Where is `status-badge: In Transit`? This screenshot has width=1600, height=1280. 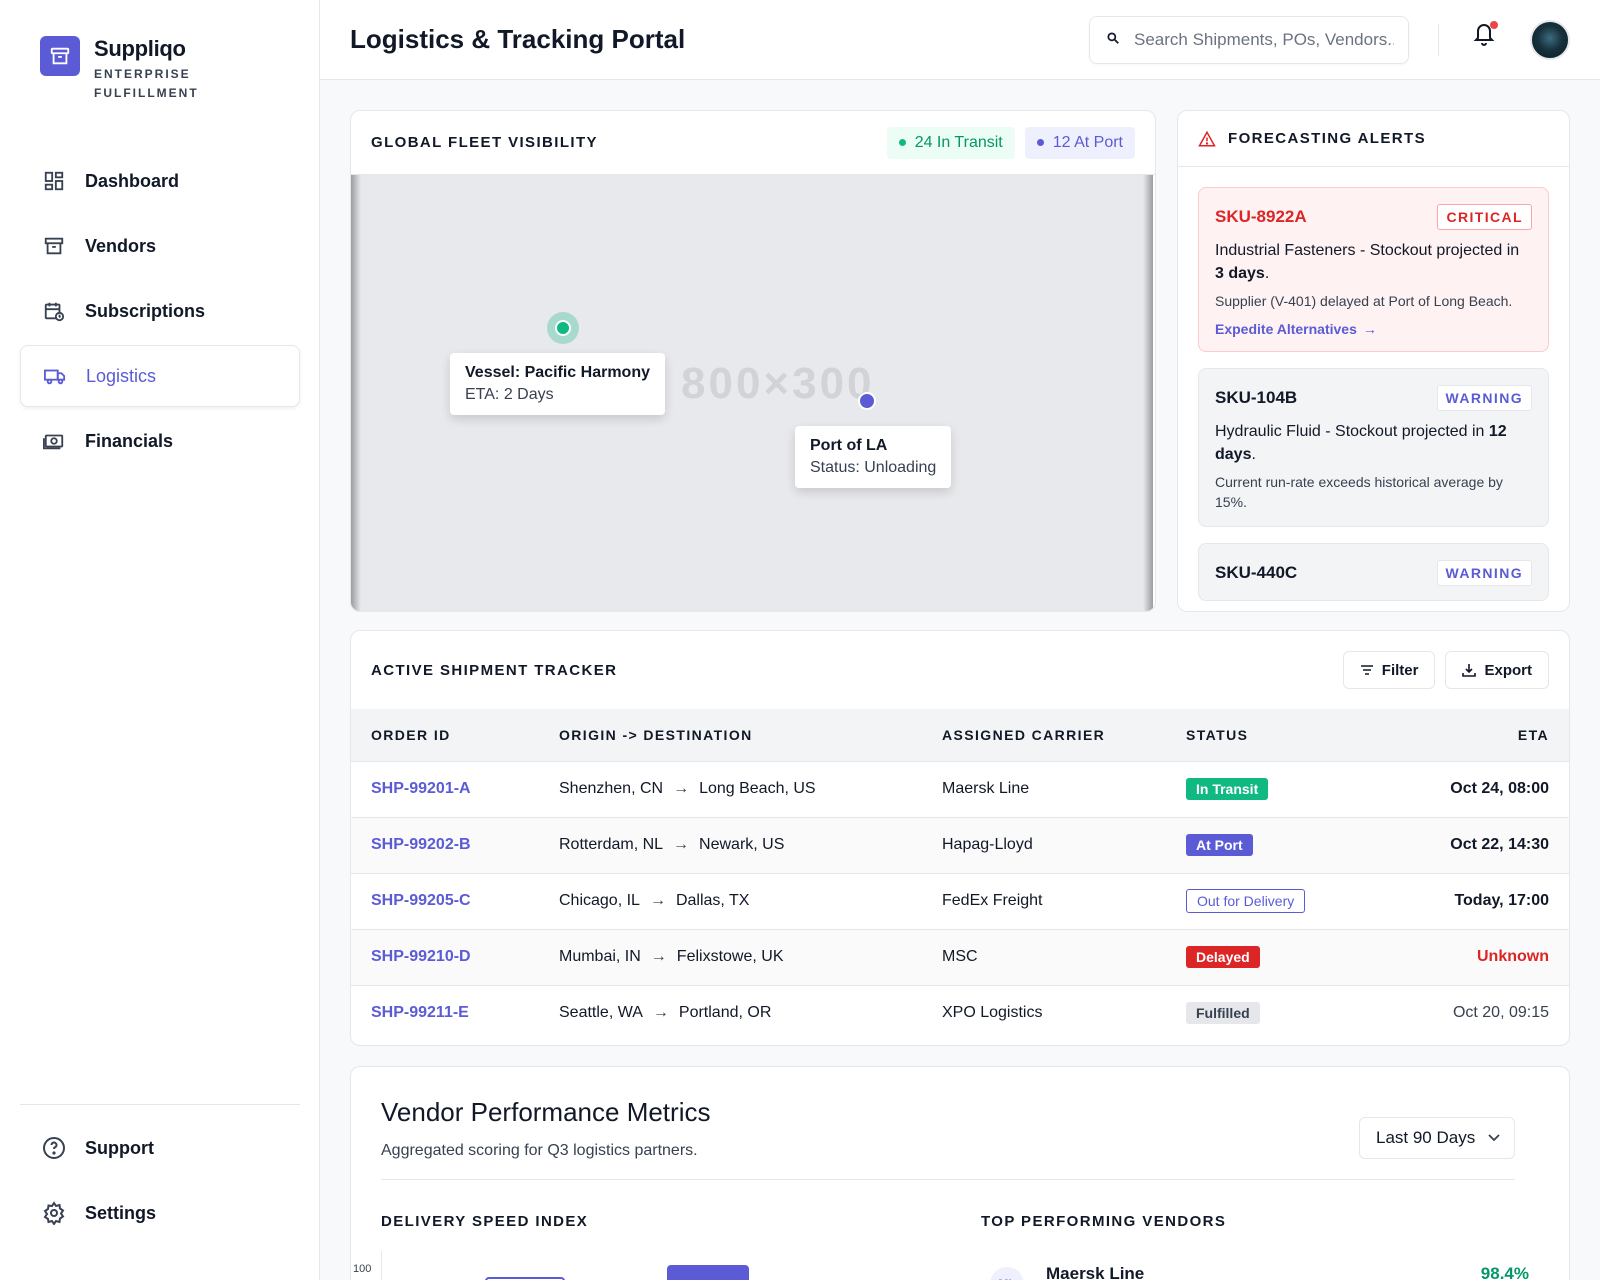 status-badge: In Transit is located at coordinates (1227, 789).